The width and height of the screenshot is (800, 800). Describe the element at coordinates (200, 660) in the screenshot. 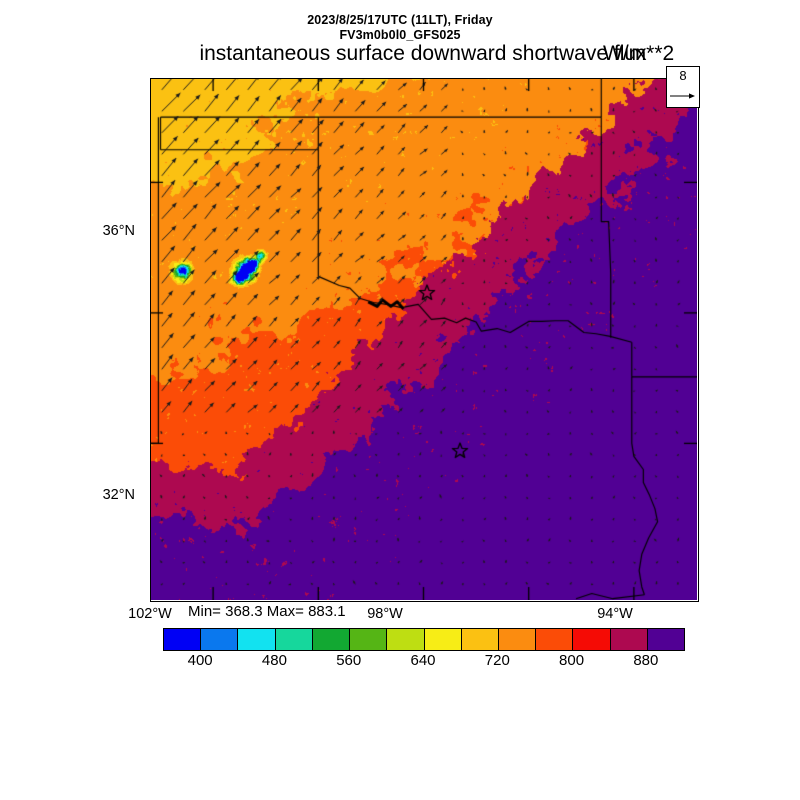

I see `colorbar-tick-400: 400` at that location.